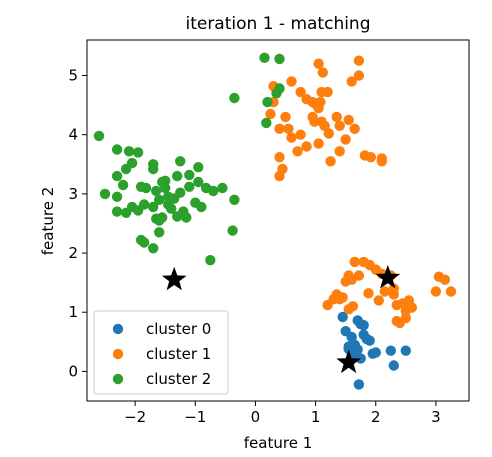 The image size is (492, 457). What do you see at coordinates (277, 24) in the screenshot?
I see `chart-title: iteration 1 - matching` at bounding box center [277, 24].